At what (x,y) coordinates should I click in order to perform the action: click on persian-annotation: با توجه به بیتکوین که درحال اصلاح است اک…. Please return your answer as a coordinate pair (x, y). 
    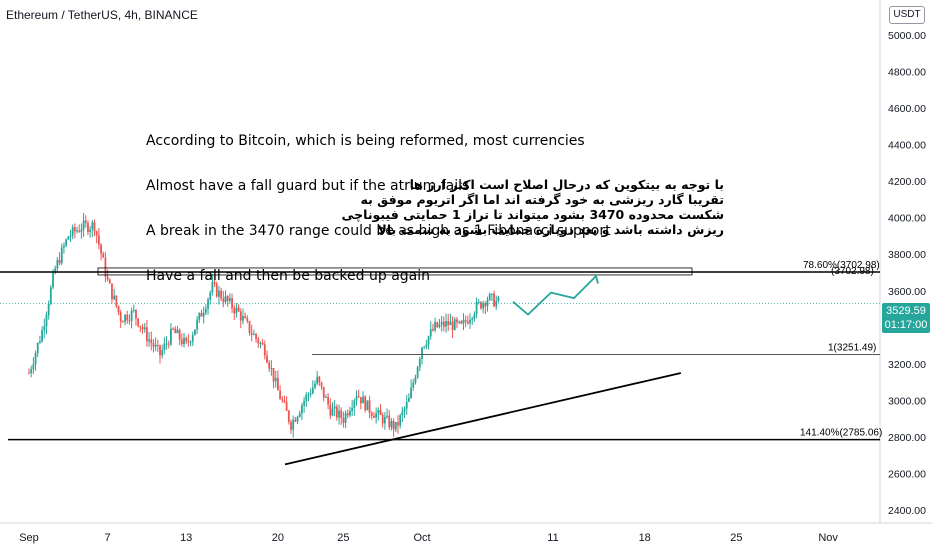
    Looking at the image, I should click on (533, 207).